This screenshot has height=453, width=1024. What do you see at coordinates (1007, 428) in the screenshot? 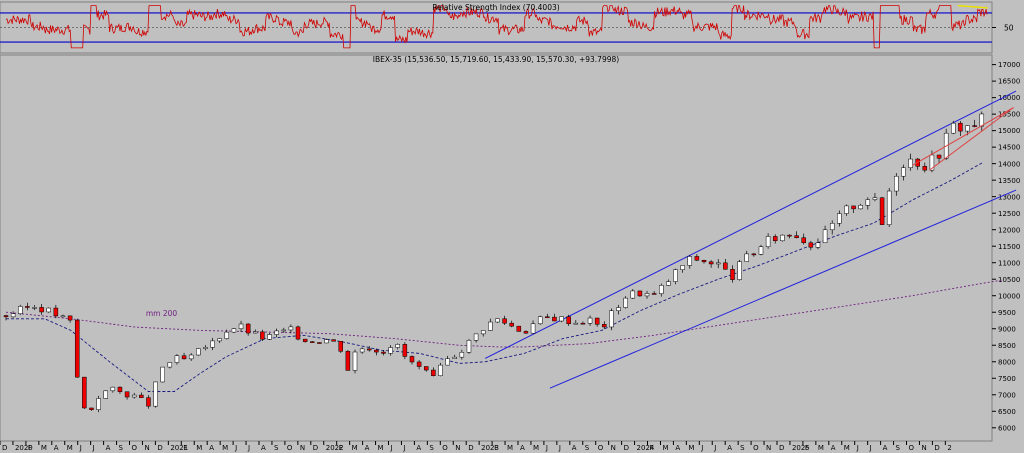
I see `price-tick-label: 6000` at bounding box center [1007, 428].